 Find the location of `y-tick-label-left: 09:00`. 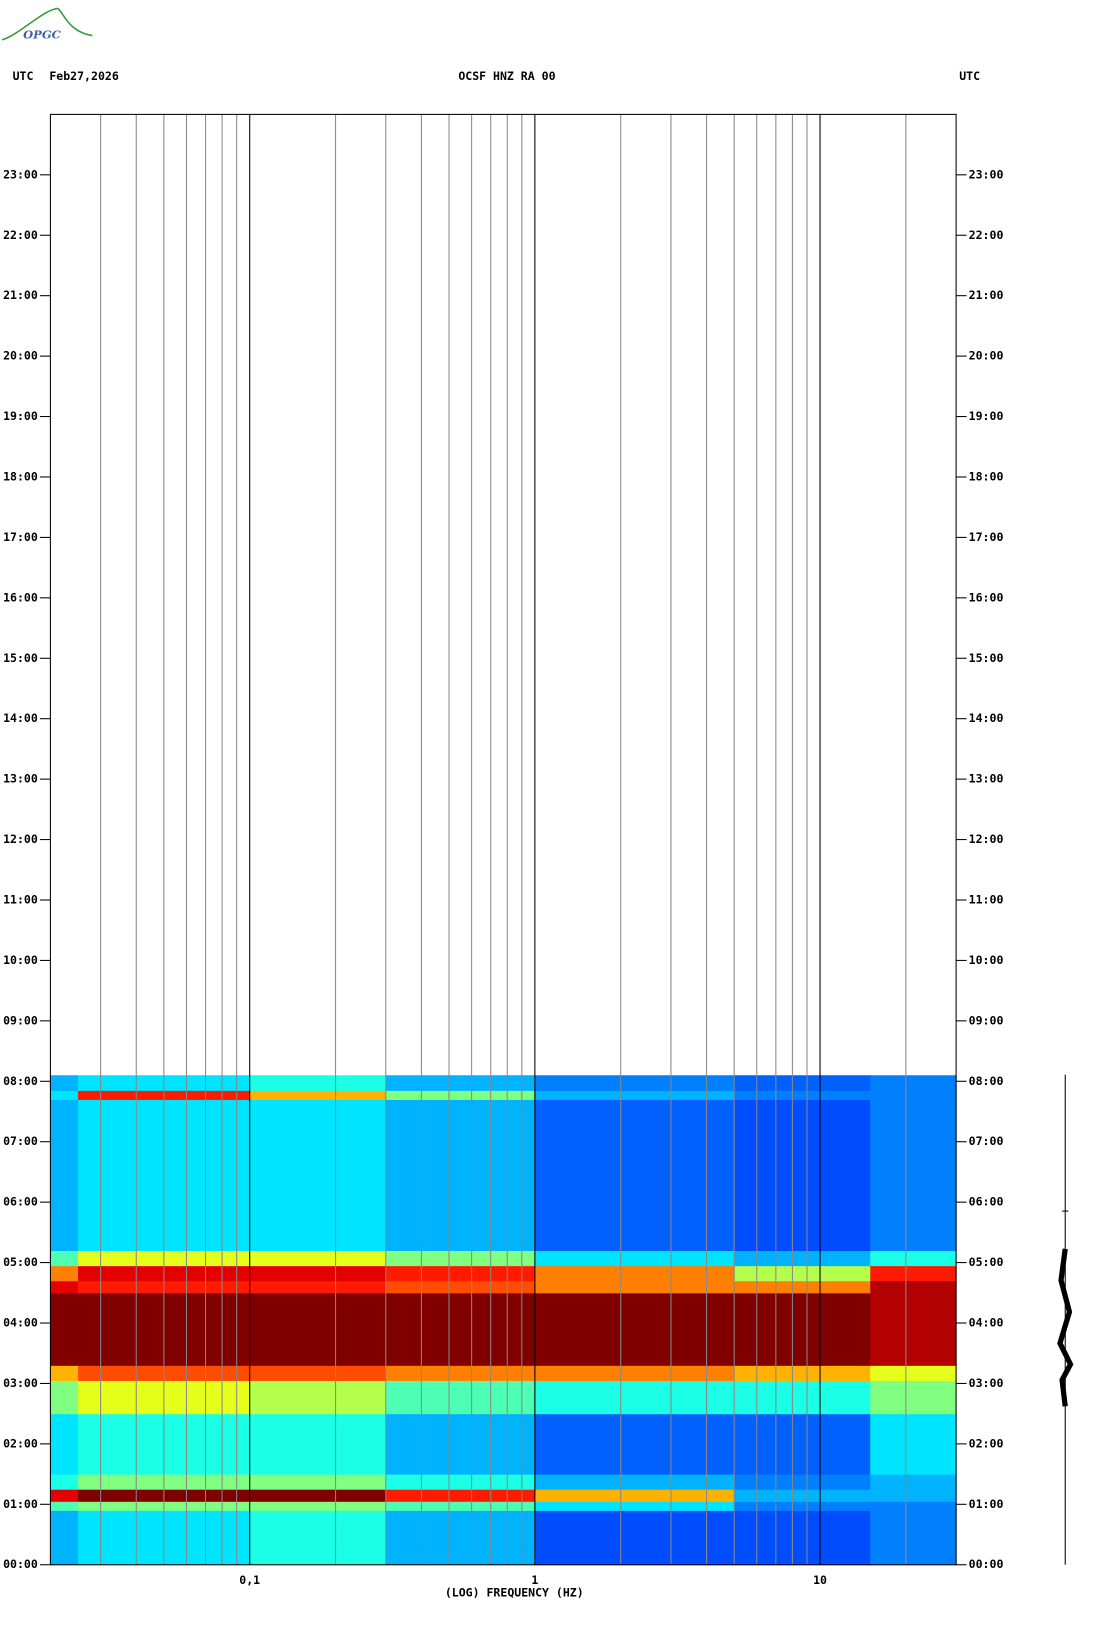

y-tick-label-left: 09:00 is located at coordinates (20, 1020).